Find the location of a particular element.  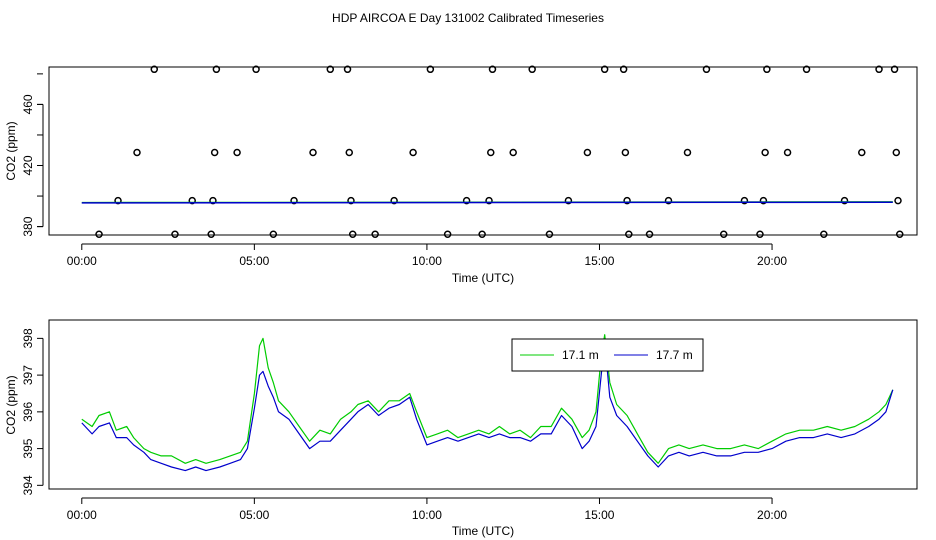

series-line-17-7-m is located at coordinates (487, 202).